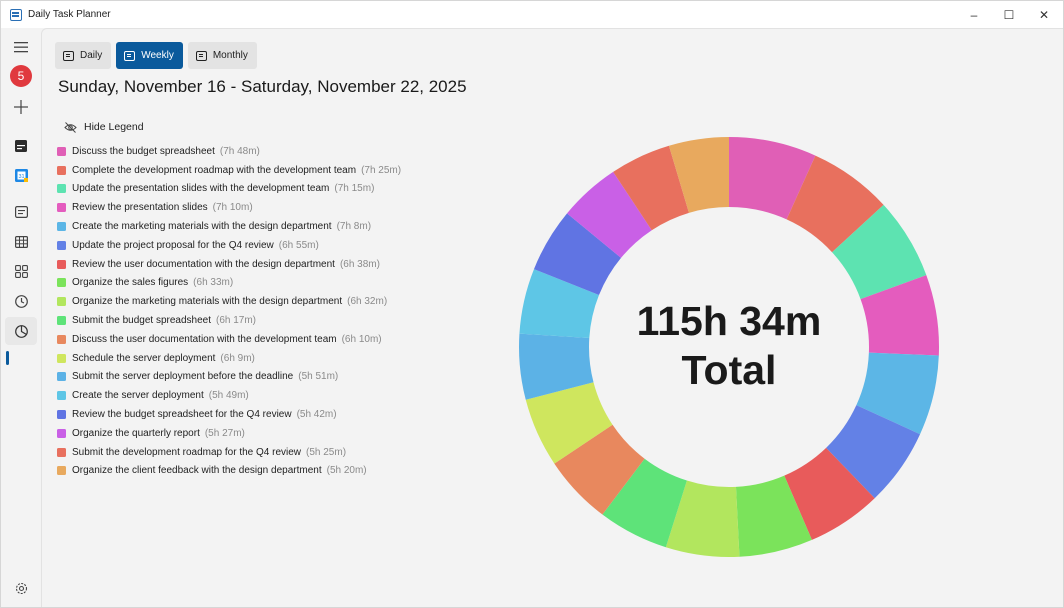 The image size is (1064, 608). I want to click on legend-item: Submit the budget spreadsheet (6h 17m), so click(229, 320).